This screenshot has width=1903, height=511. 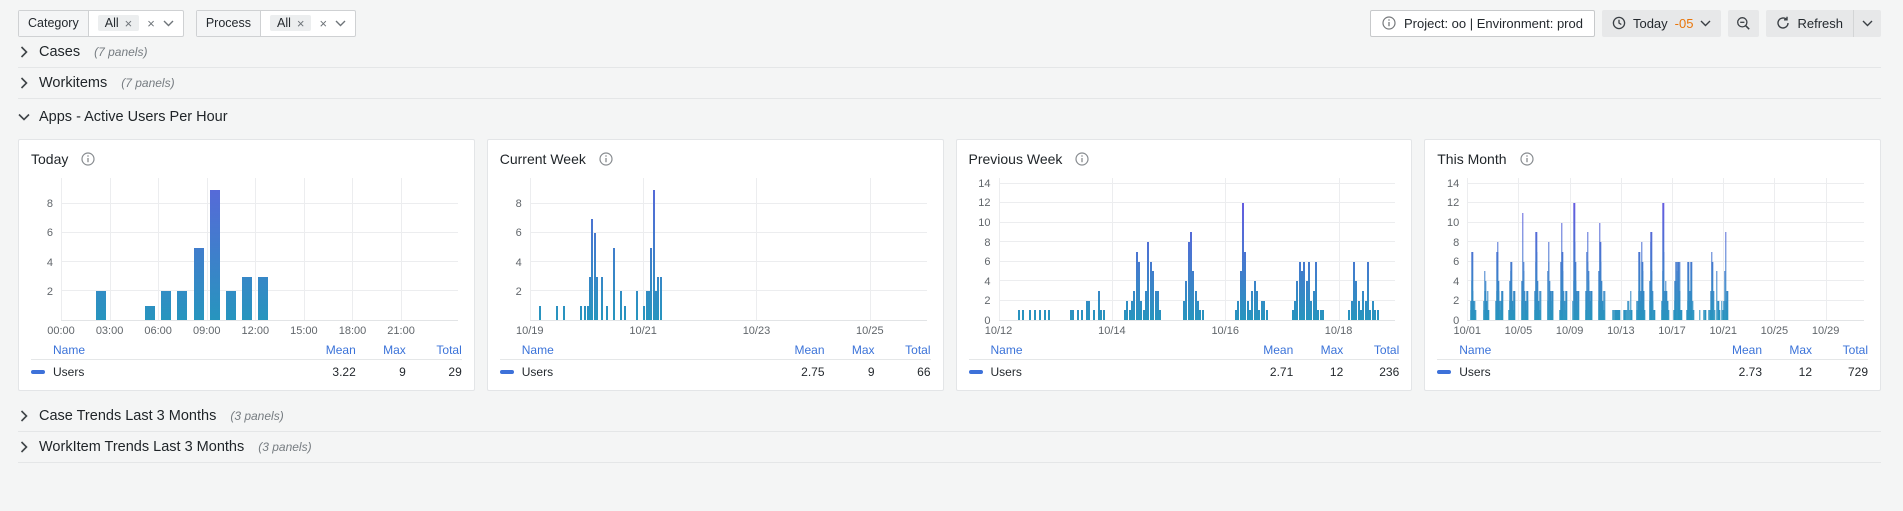 What do you see at coordinates (1281, 372) in the screenshot?
I see `series-mean-value: 2.71` at bounding box center [1281, 372].